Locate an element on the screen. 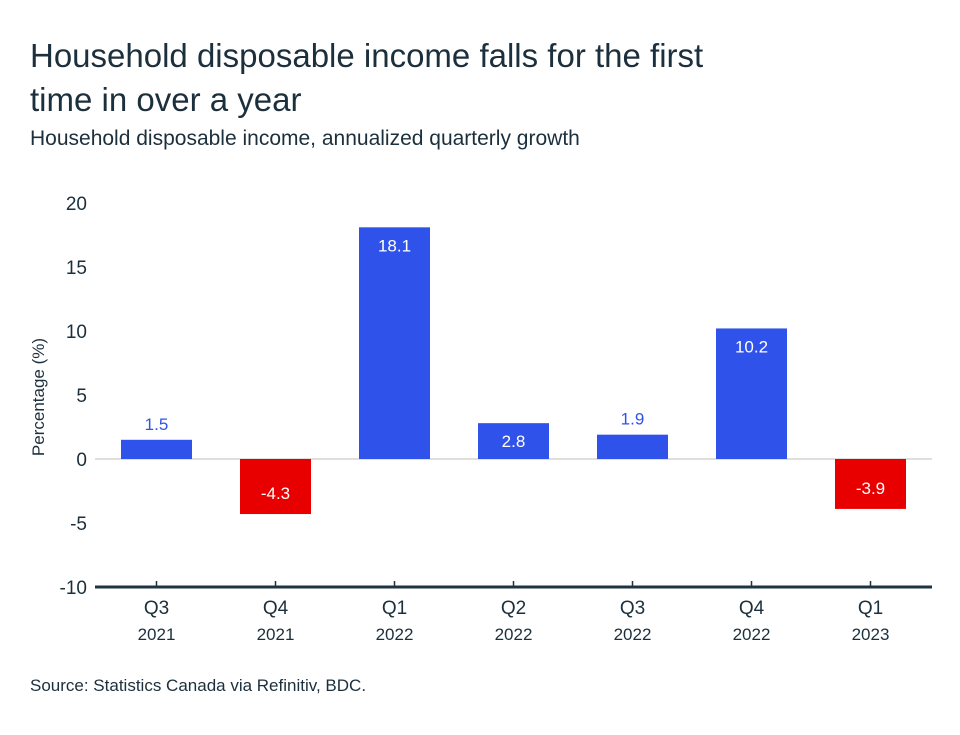 The image size is (960, 735). y-axis-label: Percentage (%) is located at coordinates (38, 397).